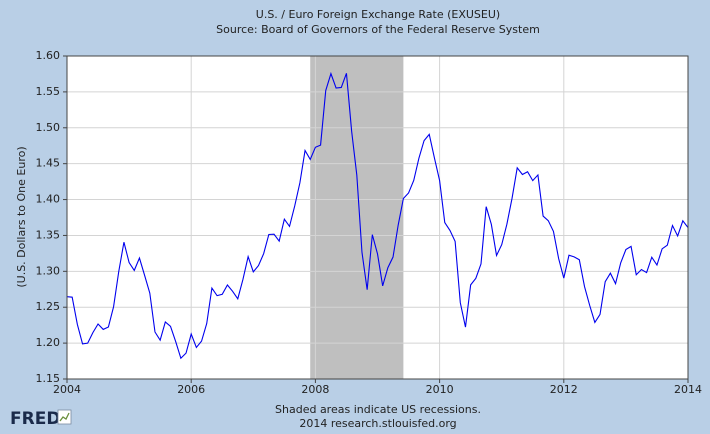 This screenshot has height=434, width=710. I want to click on y-tick-label: 1.55, so click(48, 91).